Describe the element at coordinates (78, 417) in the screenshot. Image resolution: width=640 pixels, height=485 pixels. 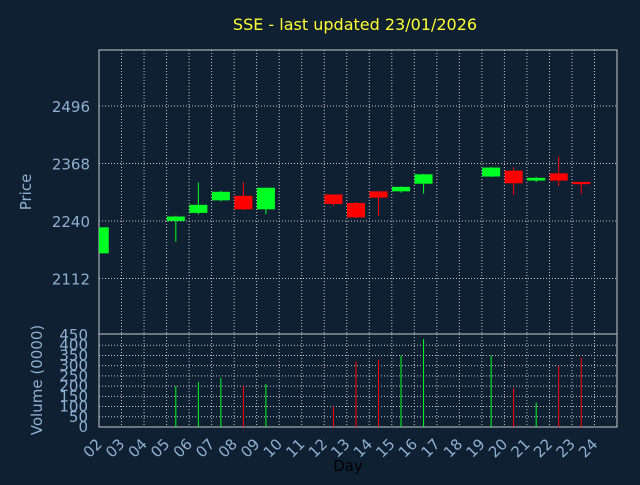
I see `volume-tick-label: 50` at that location.